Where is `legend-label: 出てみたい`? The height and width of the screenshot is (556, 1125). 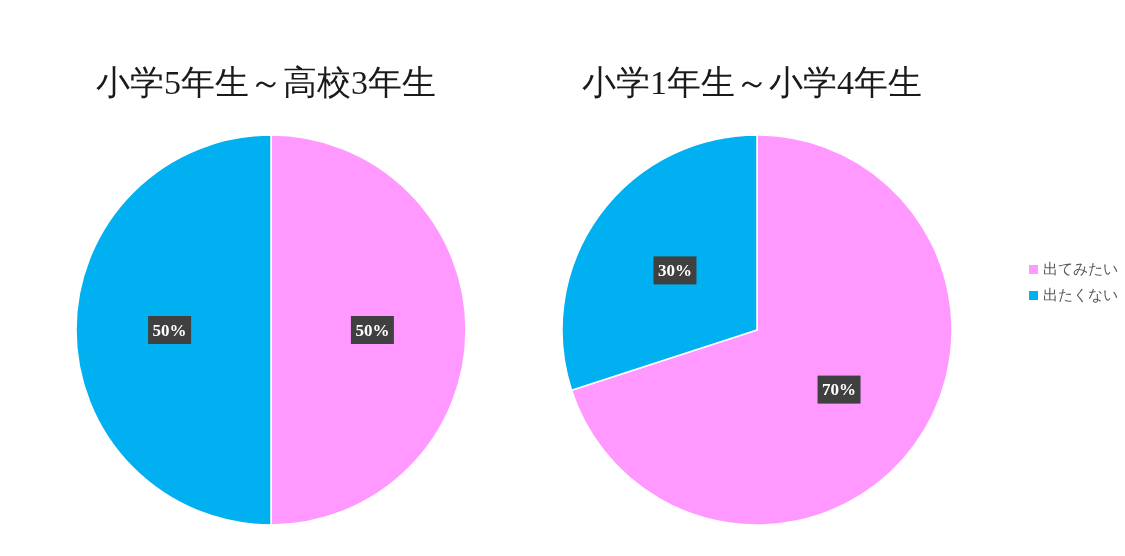
legend-label: 出てみたい is located at coordinates (1080, 269).